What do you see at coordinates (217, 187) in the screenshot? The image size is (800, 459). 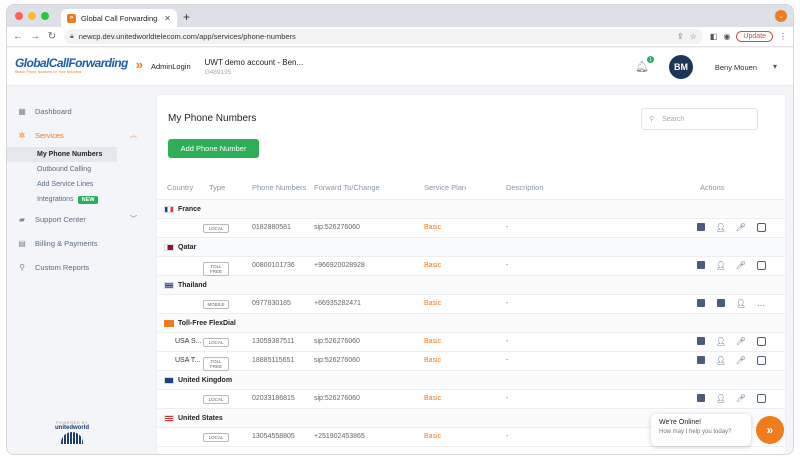 I see `column-type: Type` at bounding box center [217, 187].